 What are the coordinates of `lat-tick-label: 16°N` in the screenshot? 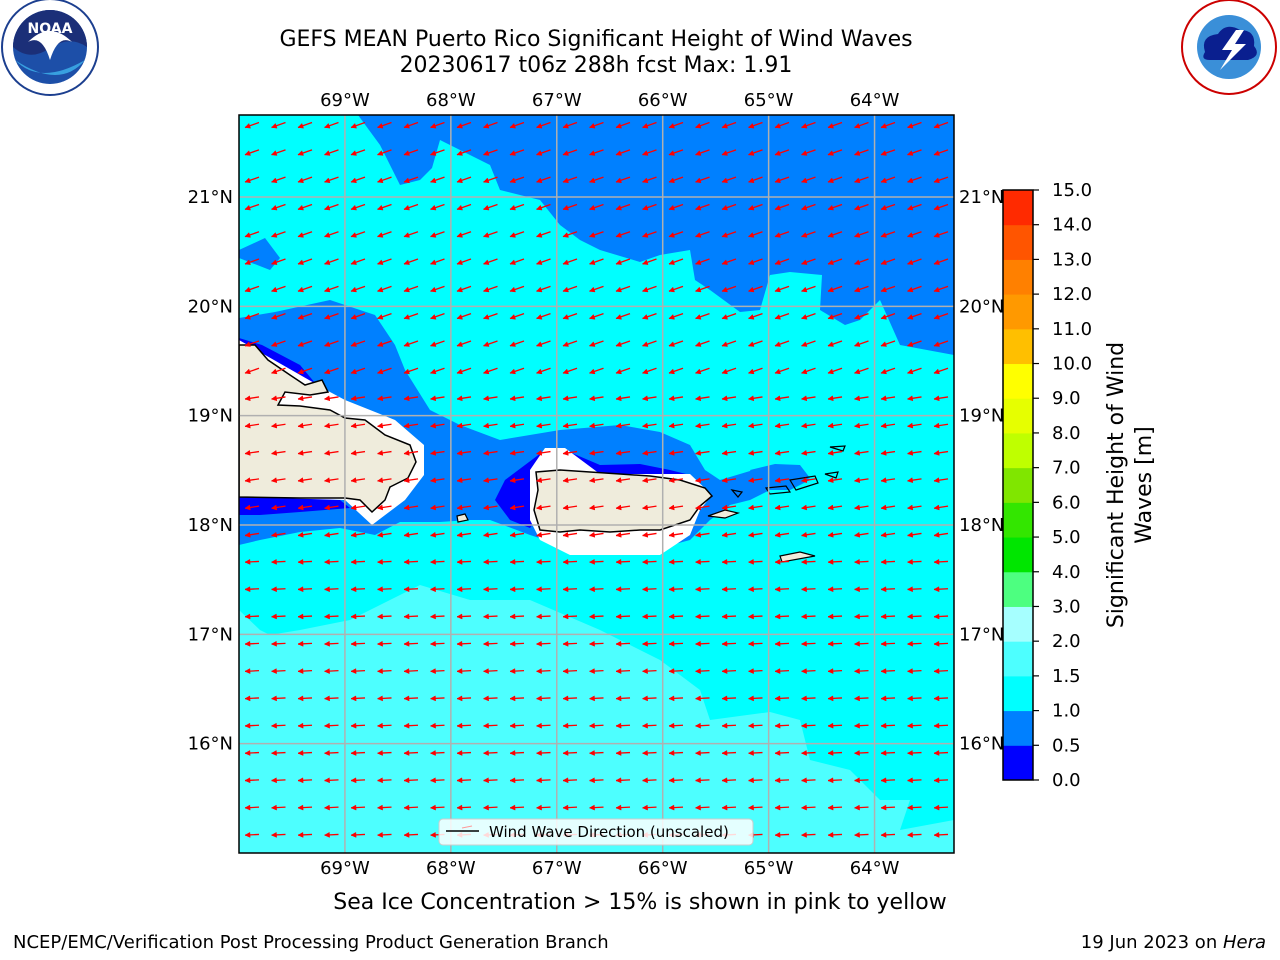 It's located at (210, 744).